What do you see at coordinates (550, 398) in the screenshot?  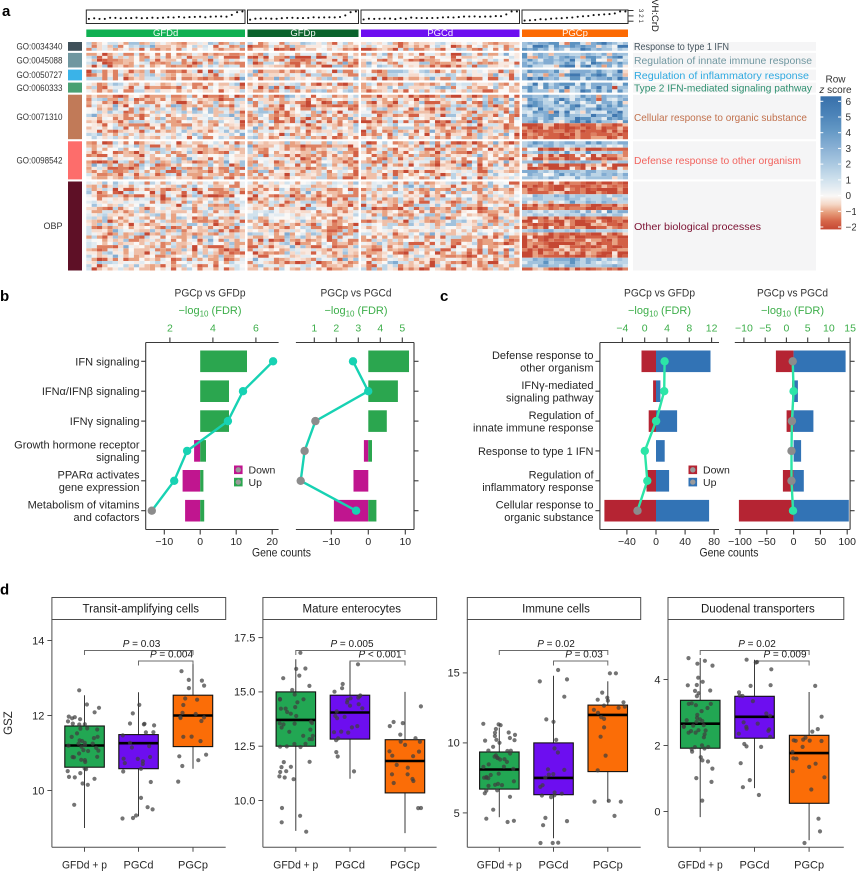 I see `svg-text: signaling pathway` at bounding box center [550, 398].